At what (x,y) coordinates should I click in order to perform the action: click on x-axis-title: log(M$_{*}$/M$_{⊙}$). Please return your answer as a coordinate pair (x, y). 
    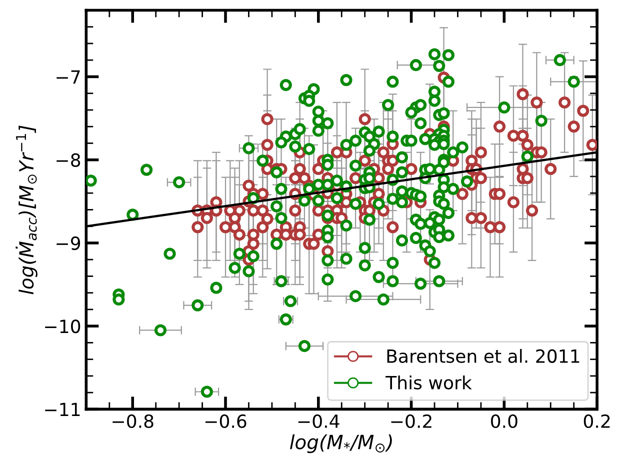
    Looking at the image, I should click on (341, 444).